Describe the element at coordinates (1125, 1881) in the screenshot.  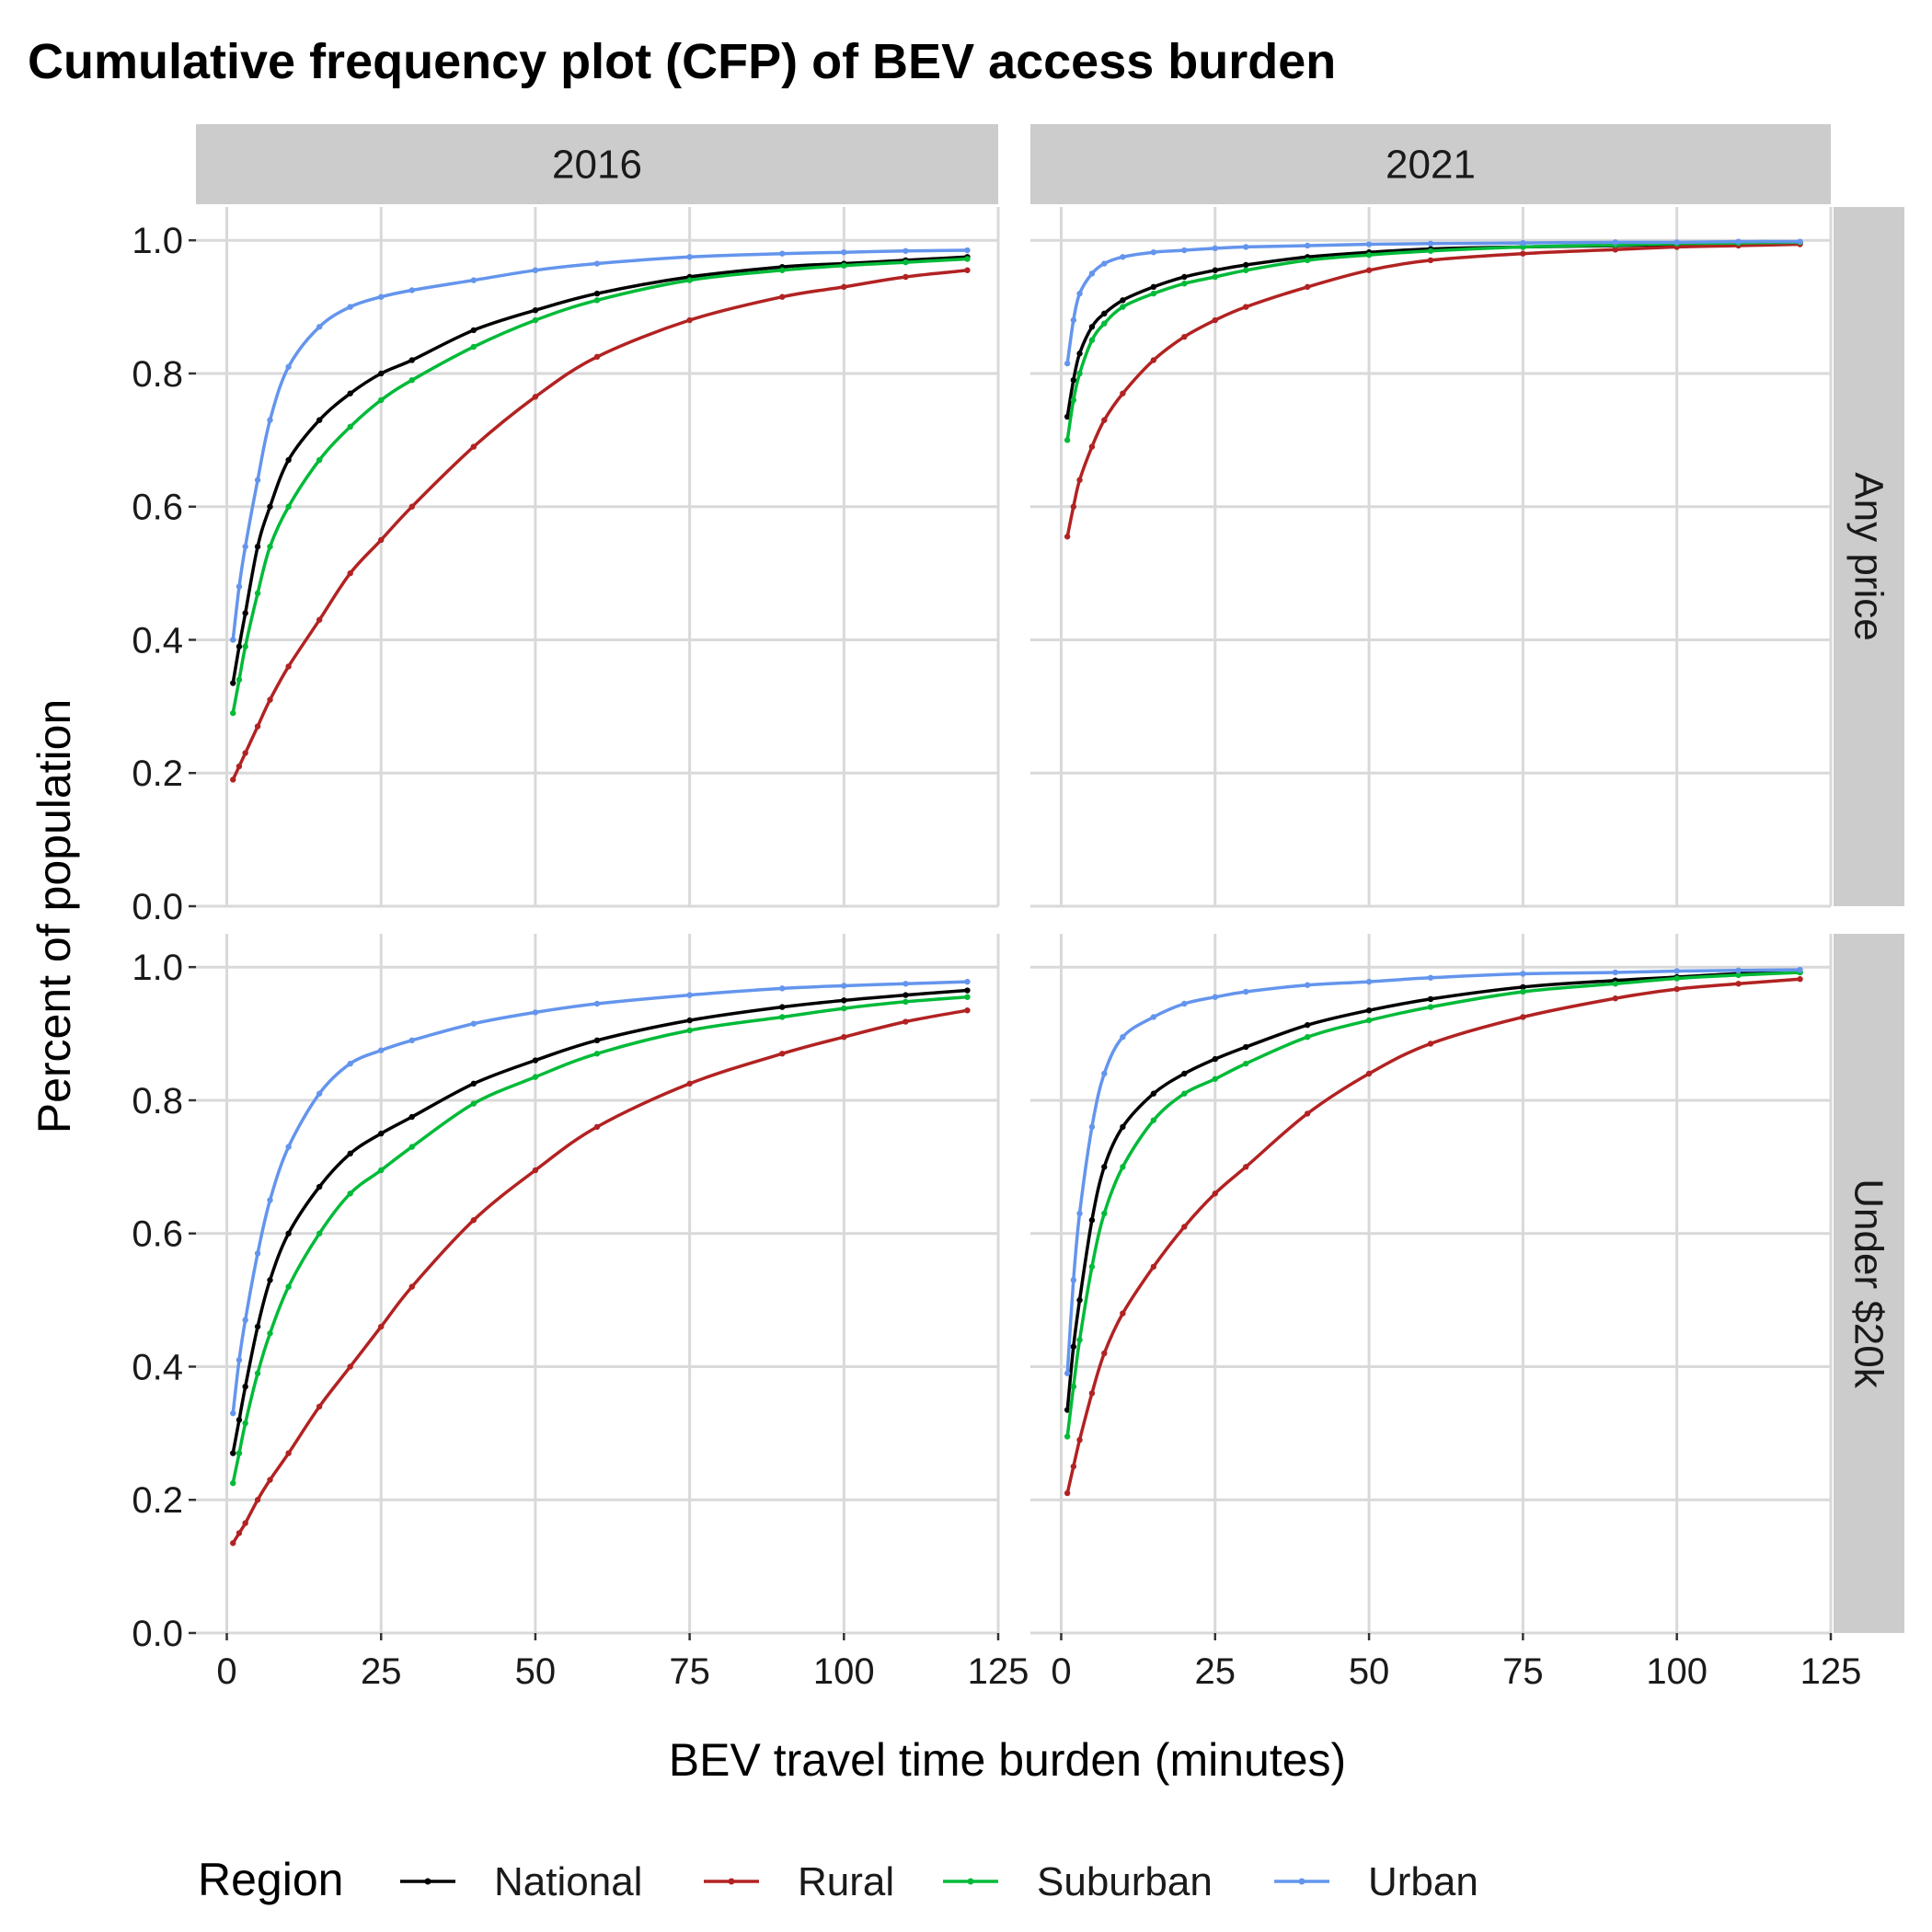
I see `legend-label-suburban: Suburban` at that location.